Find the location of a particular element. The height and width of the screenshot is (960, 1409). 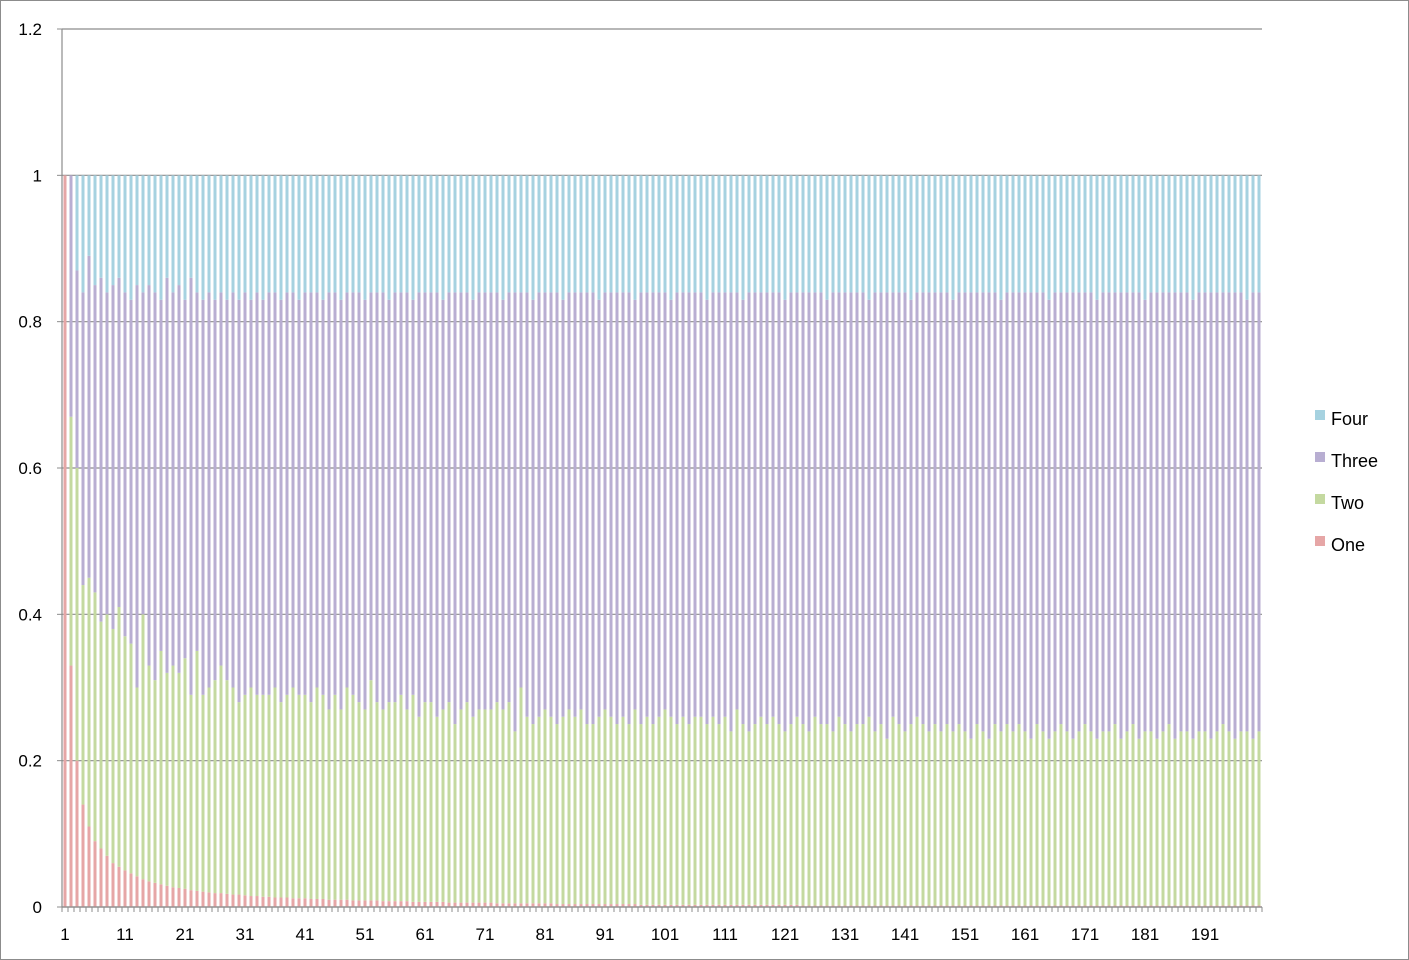

y-axis-tick-labels: 0 0.2 0.4 0.6 0.8 1 1.2 is located at coordinates (30, 468).